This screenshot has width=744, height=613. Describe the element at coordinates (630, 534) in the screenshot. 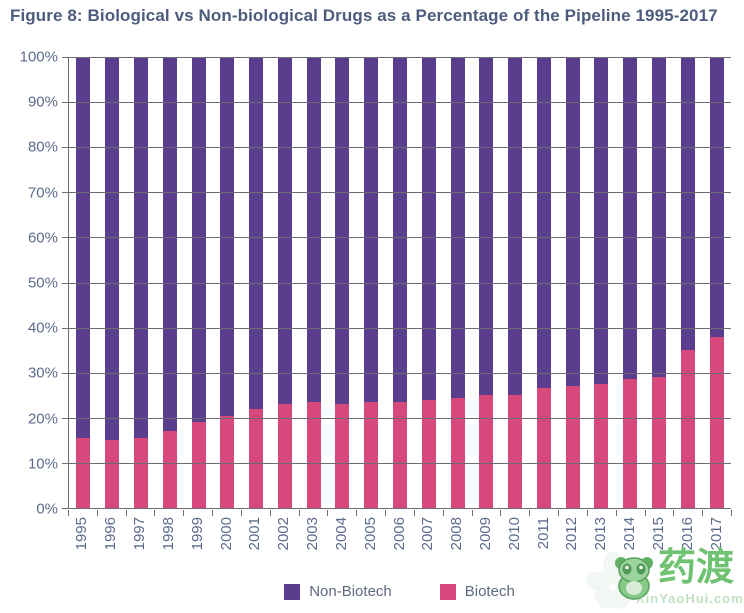

I see `x-axis-tick-label: 2014` at that location.